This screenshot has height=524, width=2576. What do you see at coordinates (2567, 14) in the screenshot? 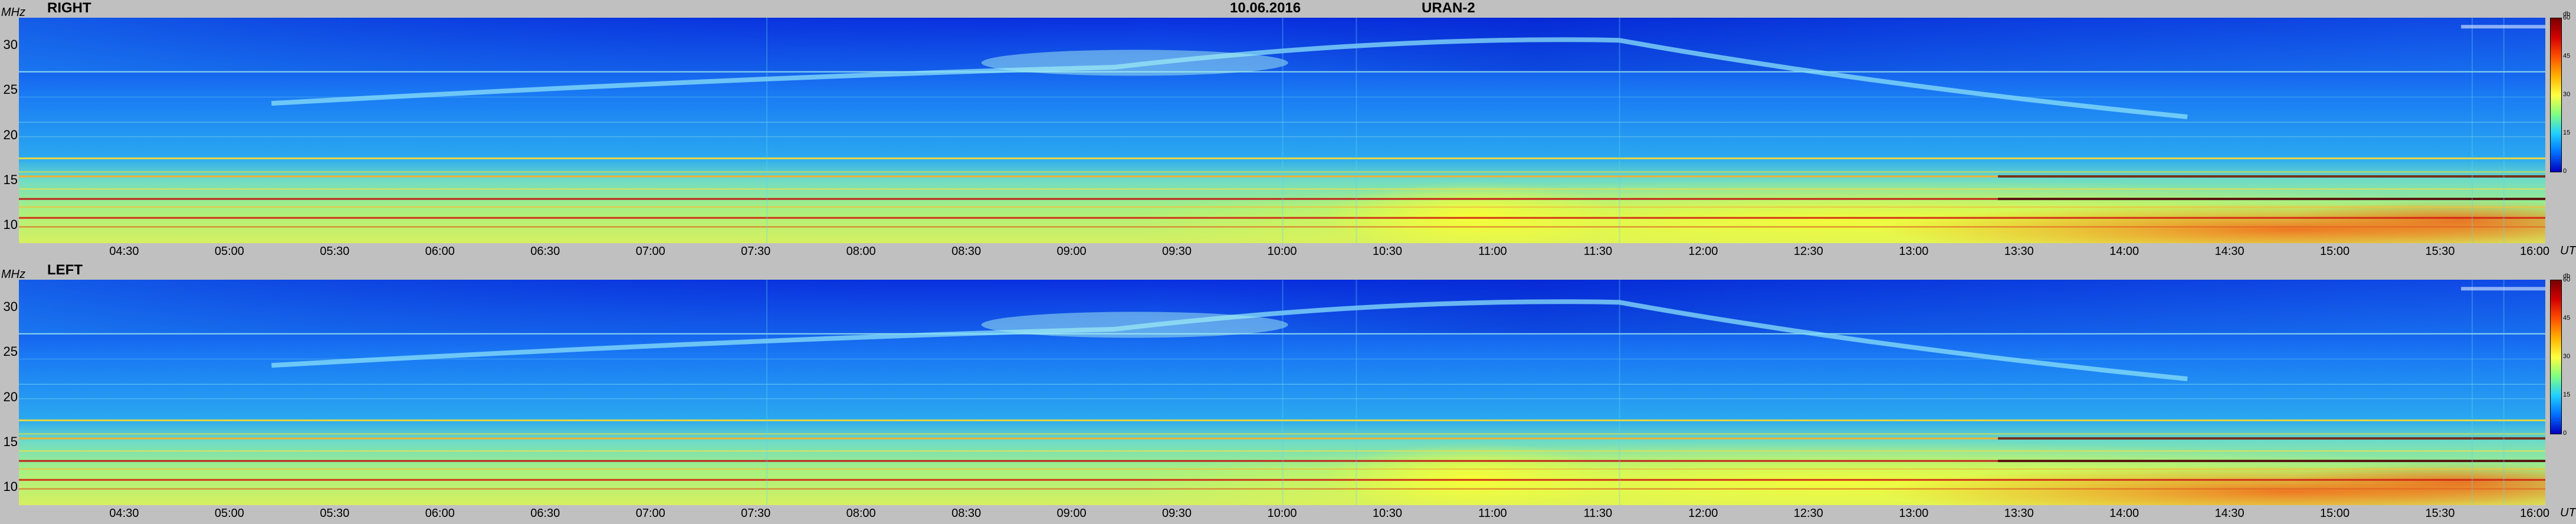
I see `colorbar-unit-right: db` at bounding box center [2567, 14].